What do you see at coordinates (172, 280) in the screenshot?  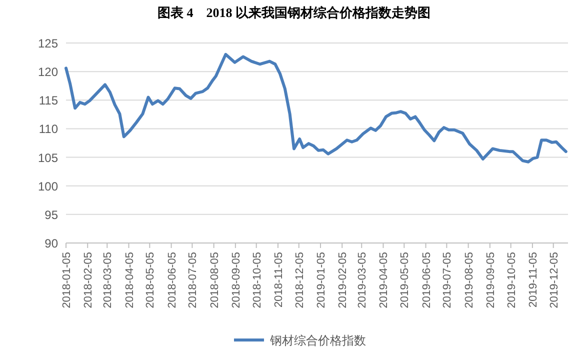 I see `x-tick-label: 2018-06-05` at bounding box center [172, 280].